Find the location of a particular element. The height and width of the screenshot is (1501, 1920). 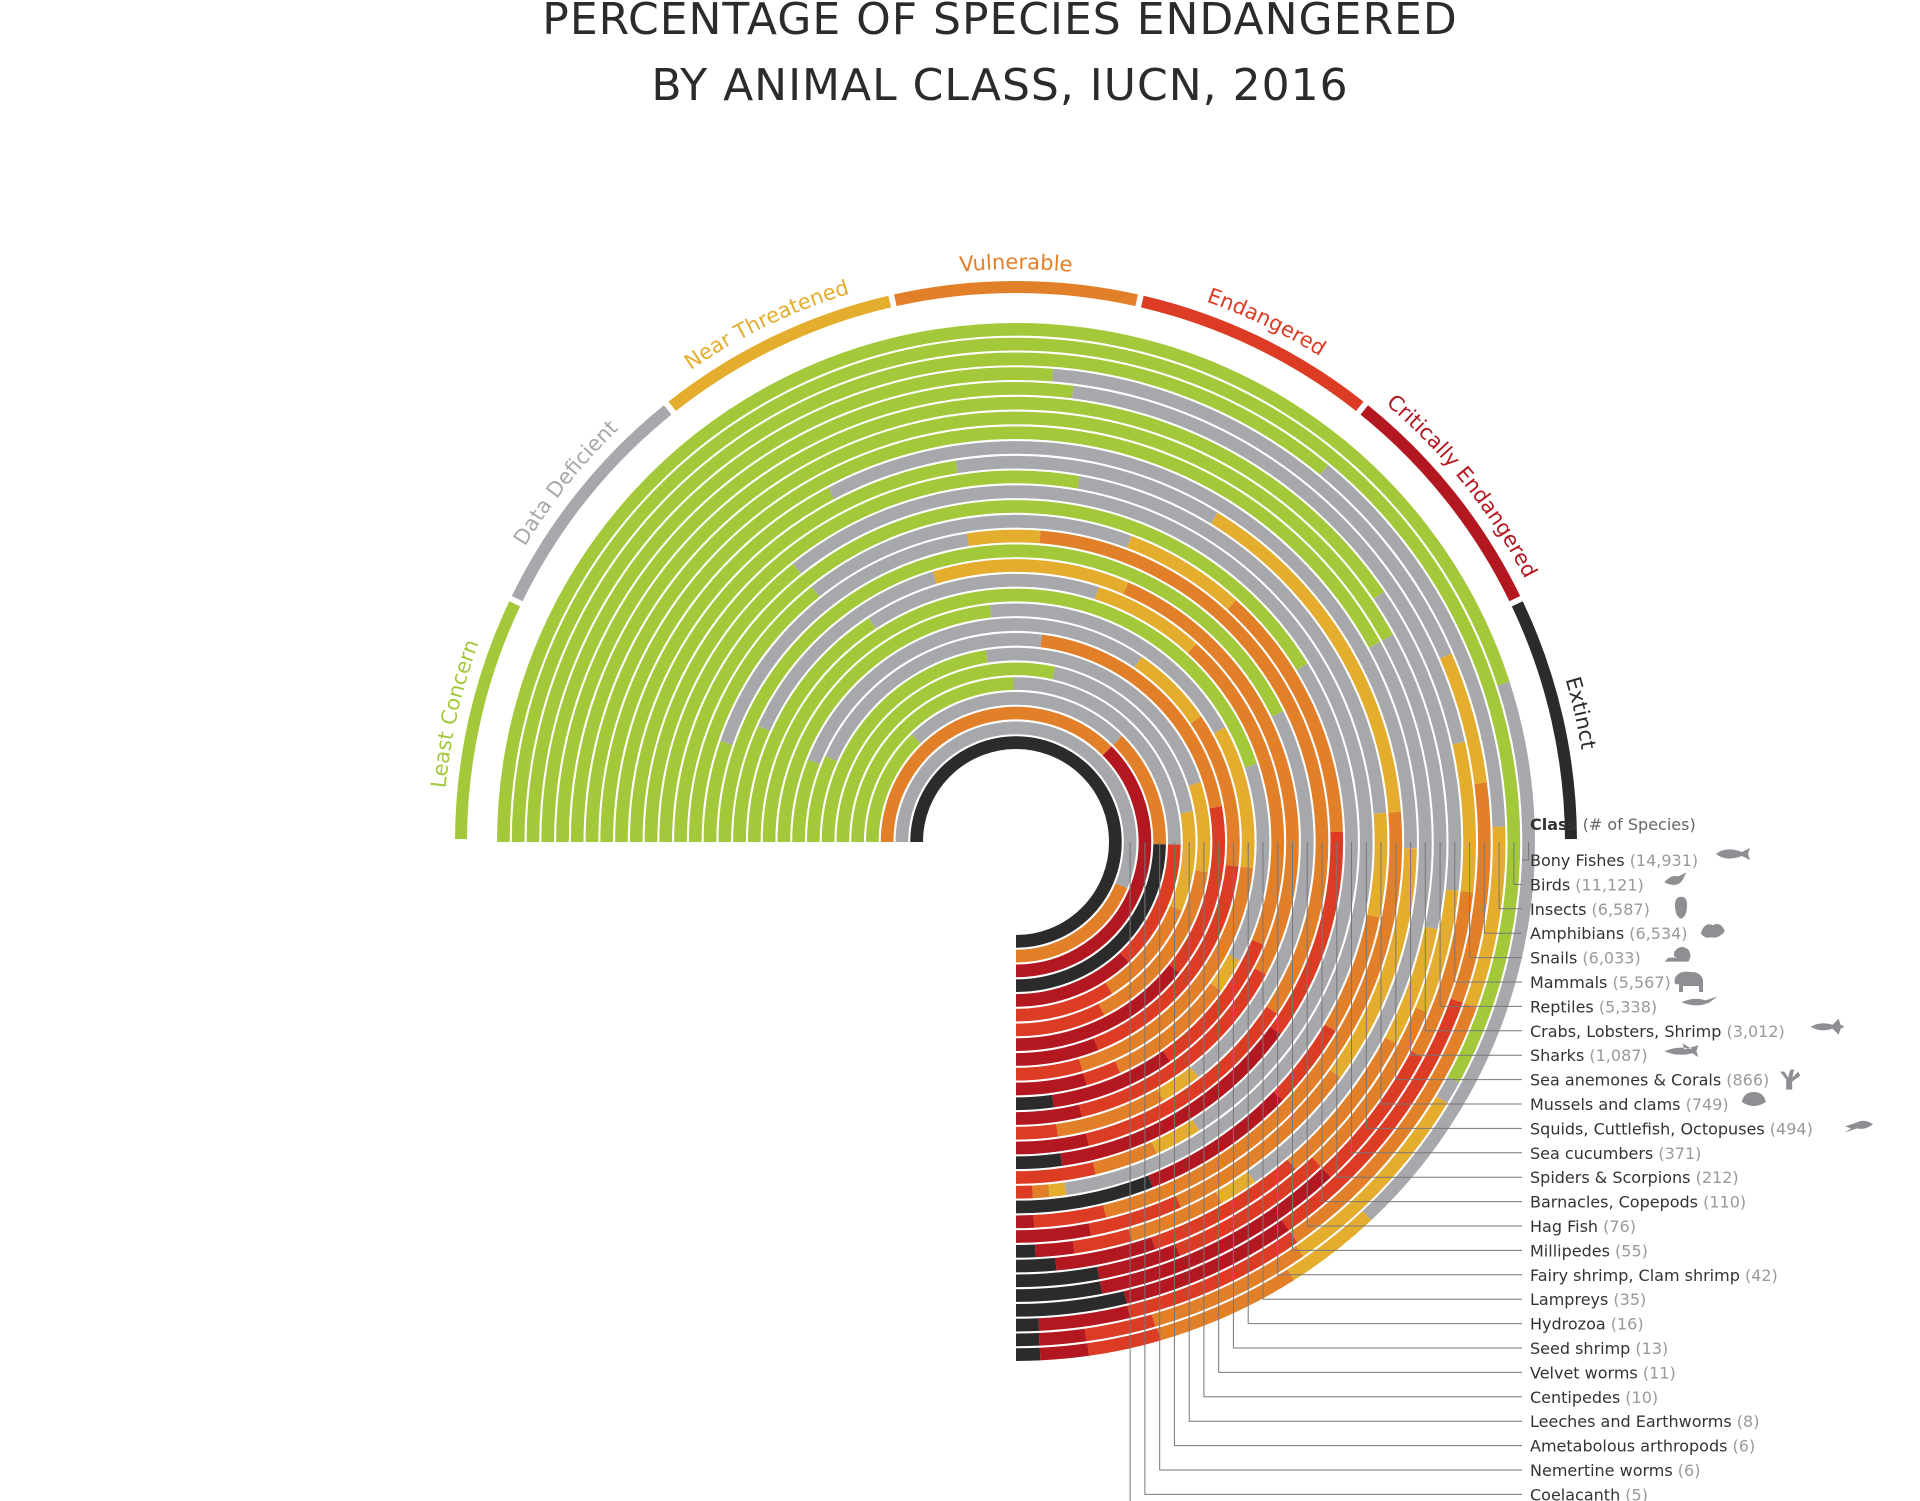

ring-velvet-worms is located at coordinates (1016, 842).